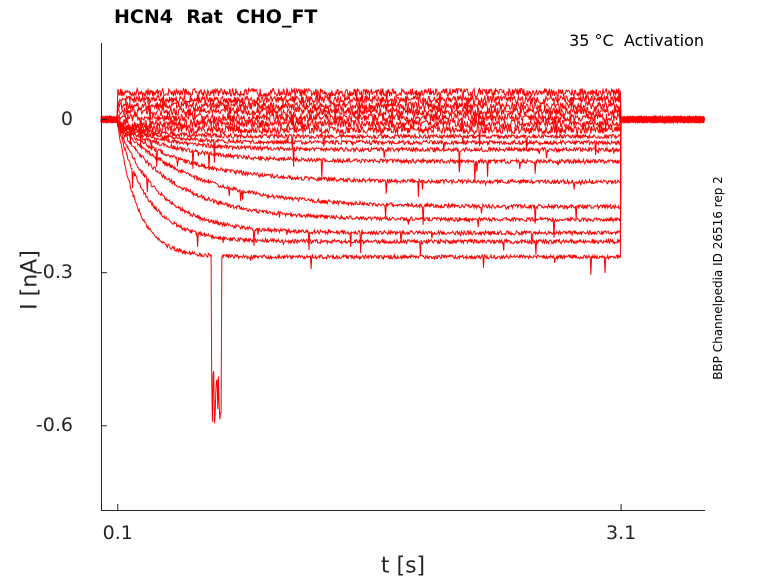  I want to click on x-axis-label: t [s], so click(403, 566).